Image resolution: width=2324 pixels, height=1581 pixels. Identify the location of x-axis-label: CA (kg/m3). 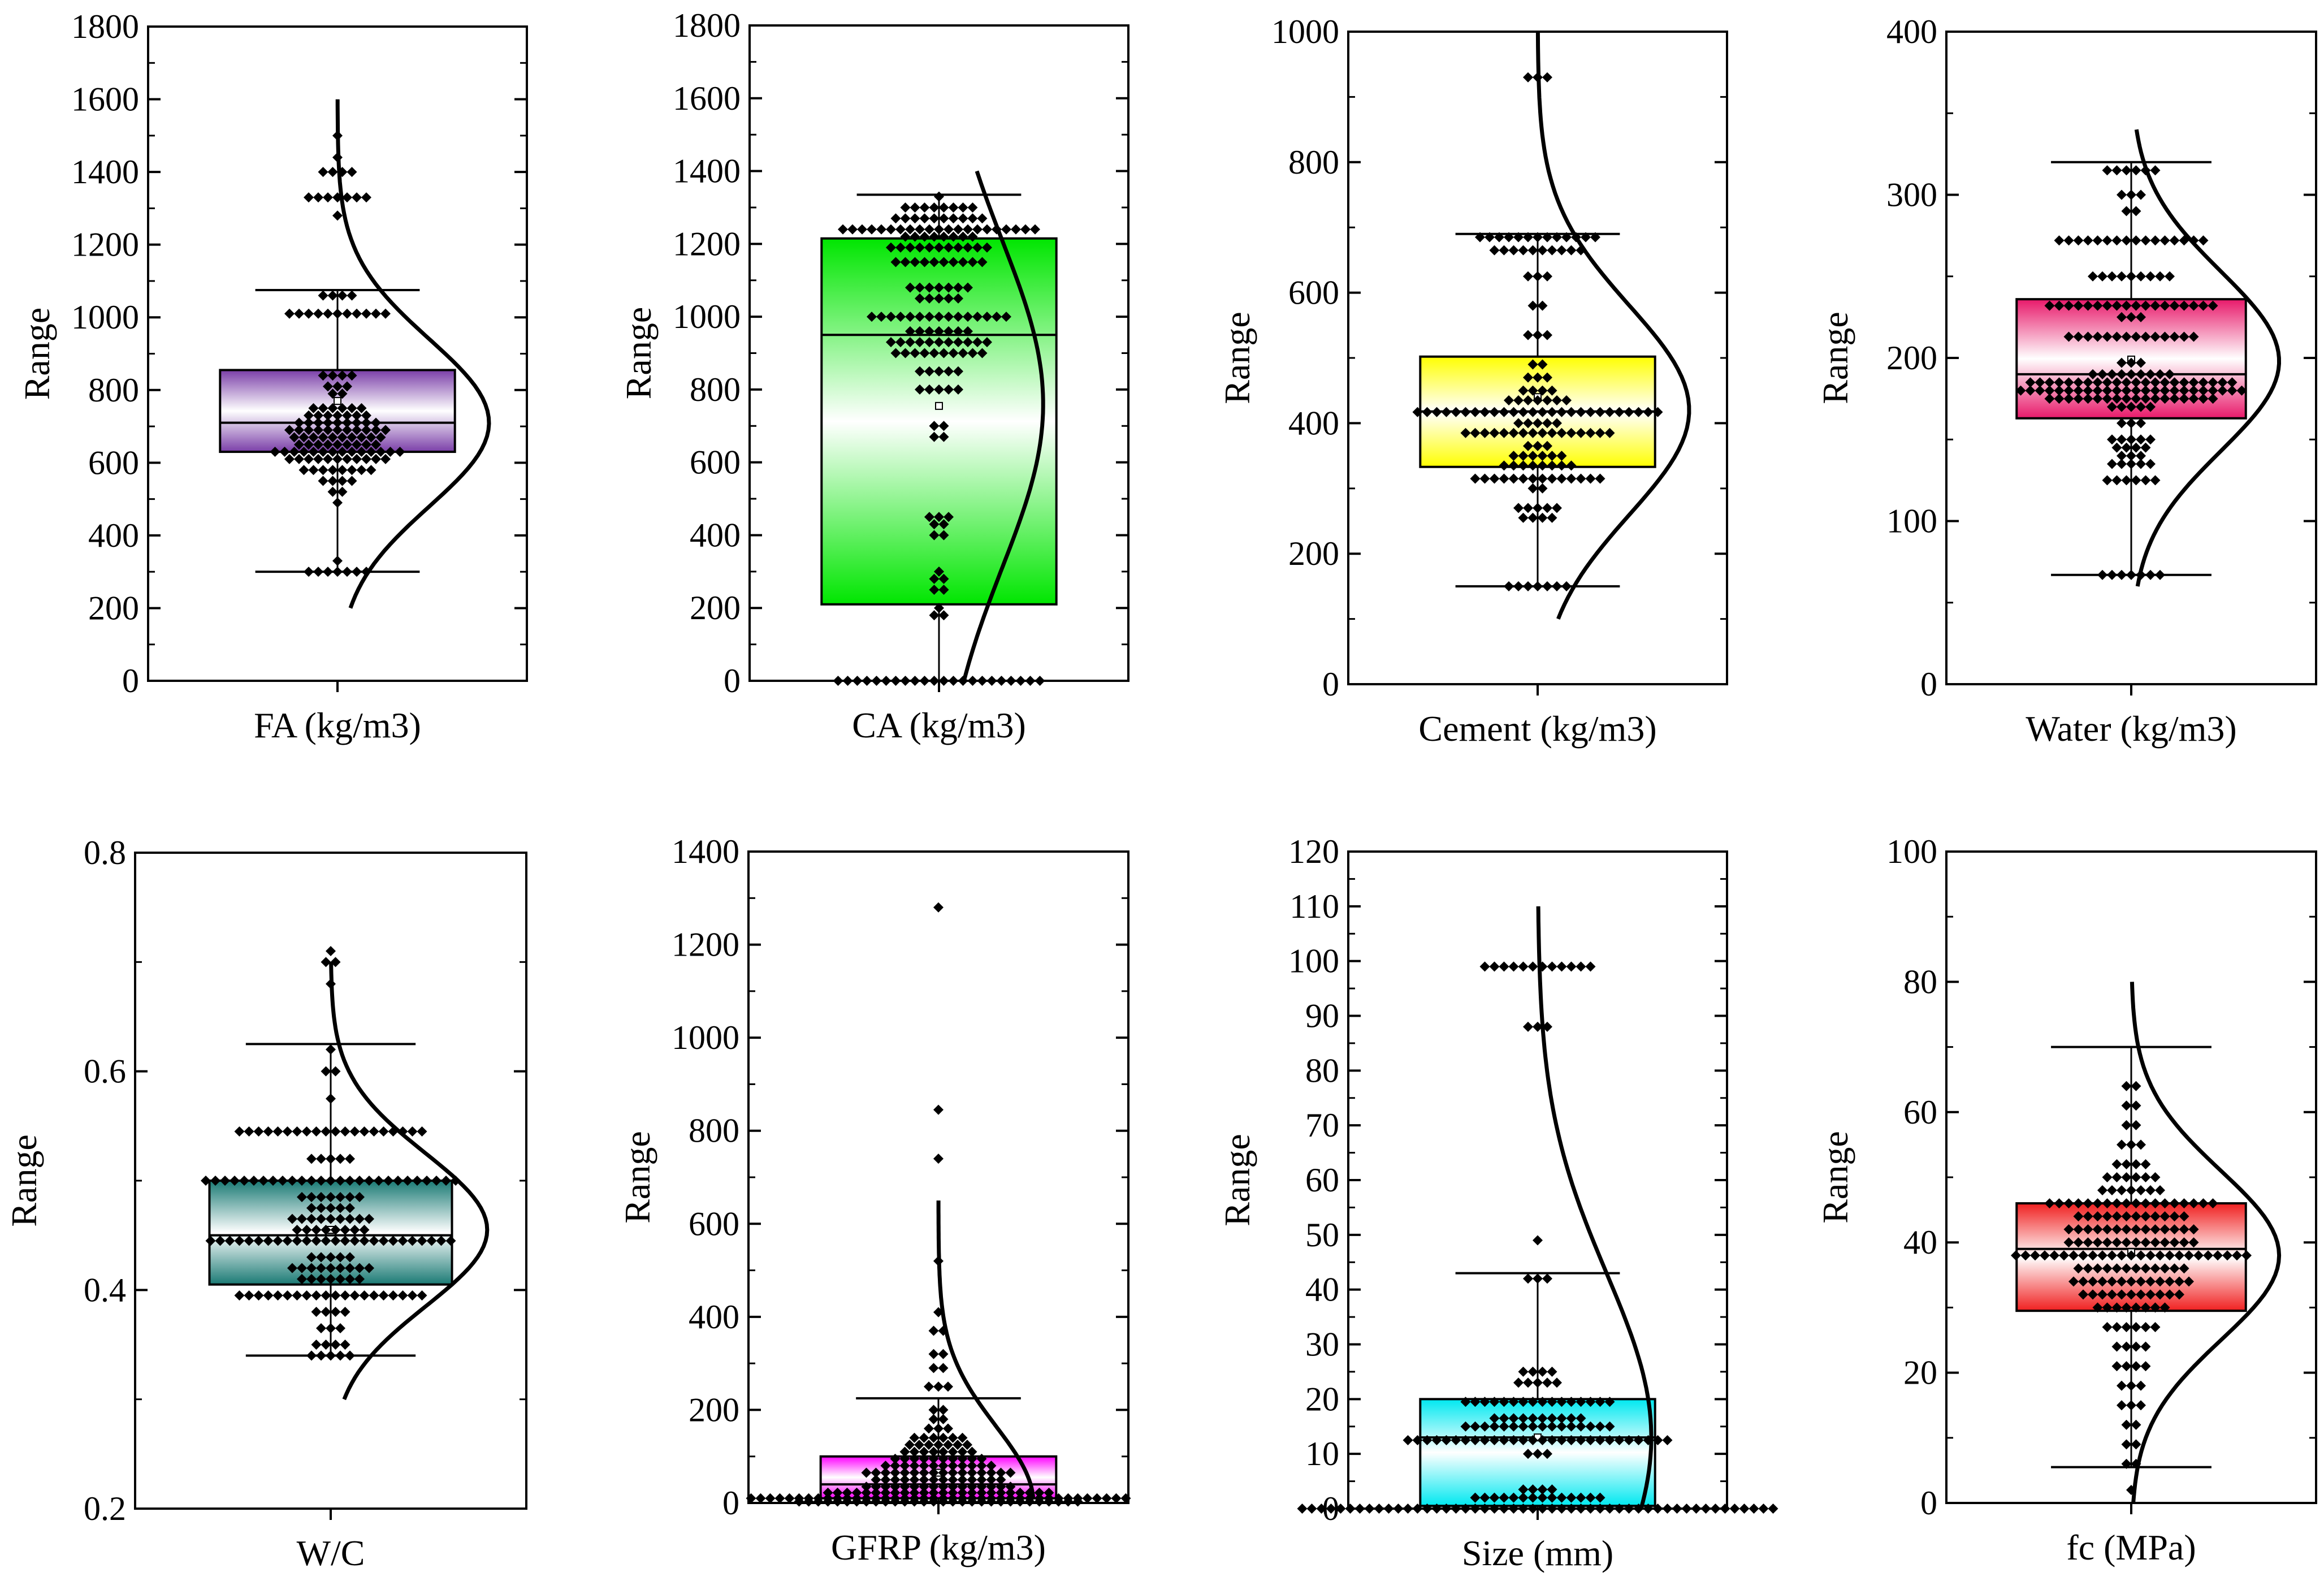
(939, 725).